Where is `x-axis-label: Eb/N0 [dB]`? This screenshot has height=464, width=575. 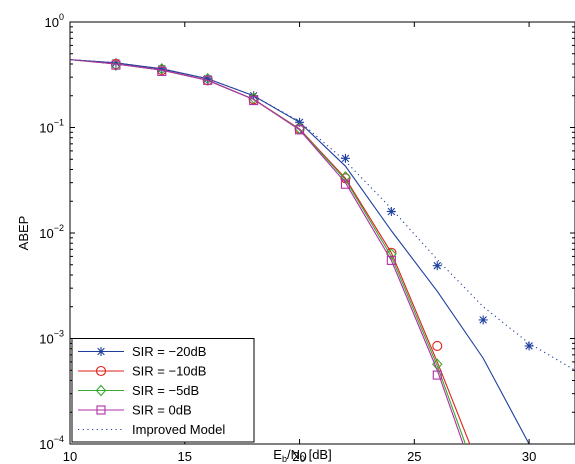
x-axis-label: Eb/N0 [dB] is located at coordinates (302, 455).